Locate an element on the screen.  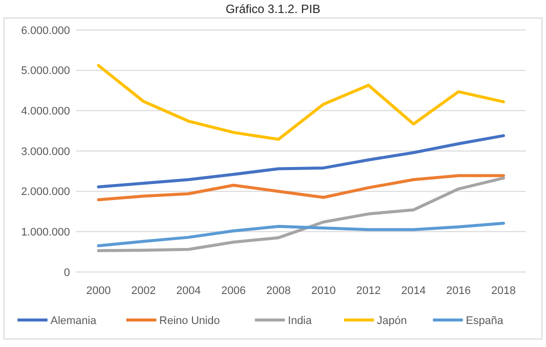
x-tick-label: 2008 is located at coordinates (278, 291).